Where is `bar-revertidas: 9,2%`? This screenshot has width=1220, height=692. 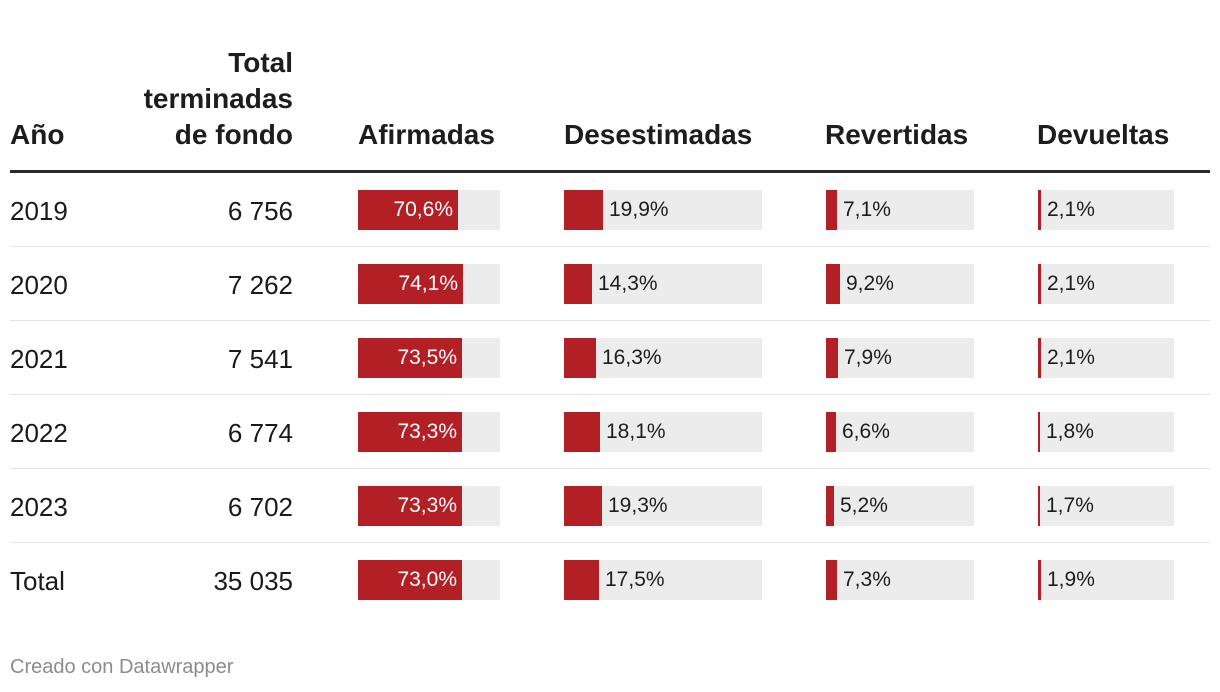 bar-revertidas: 9,2% is located at coordinates (900, 284).